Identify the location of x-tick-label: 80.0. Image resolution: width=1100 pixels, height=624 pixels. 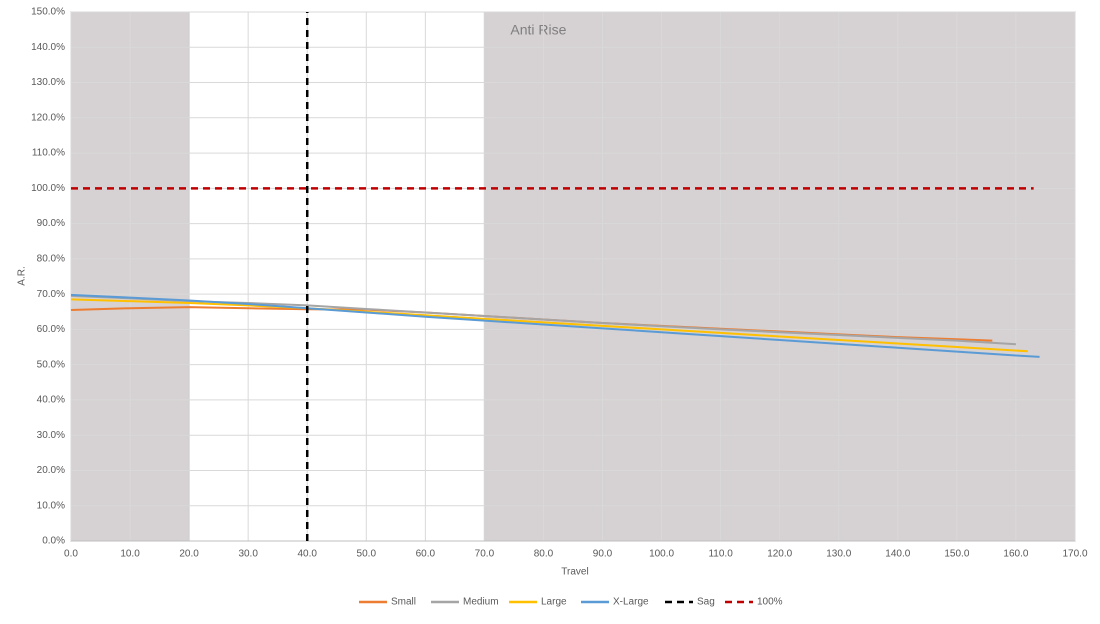
(544, 554).